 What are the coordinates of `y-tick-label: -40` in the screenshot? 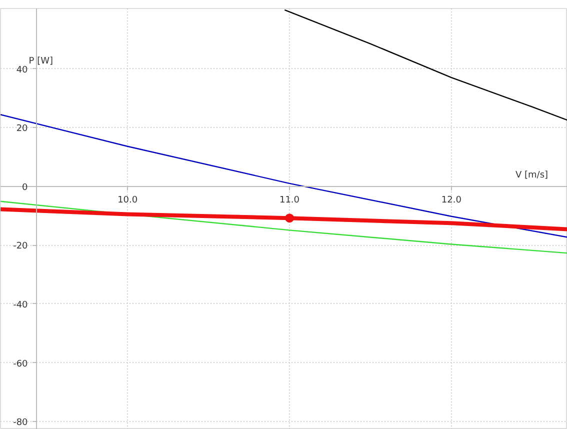 It's located at (20, 305).